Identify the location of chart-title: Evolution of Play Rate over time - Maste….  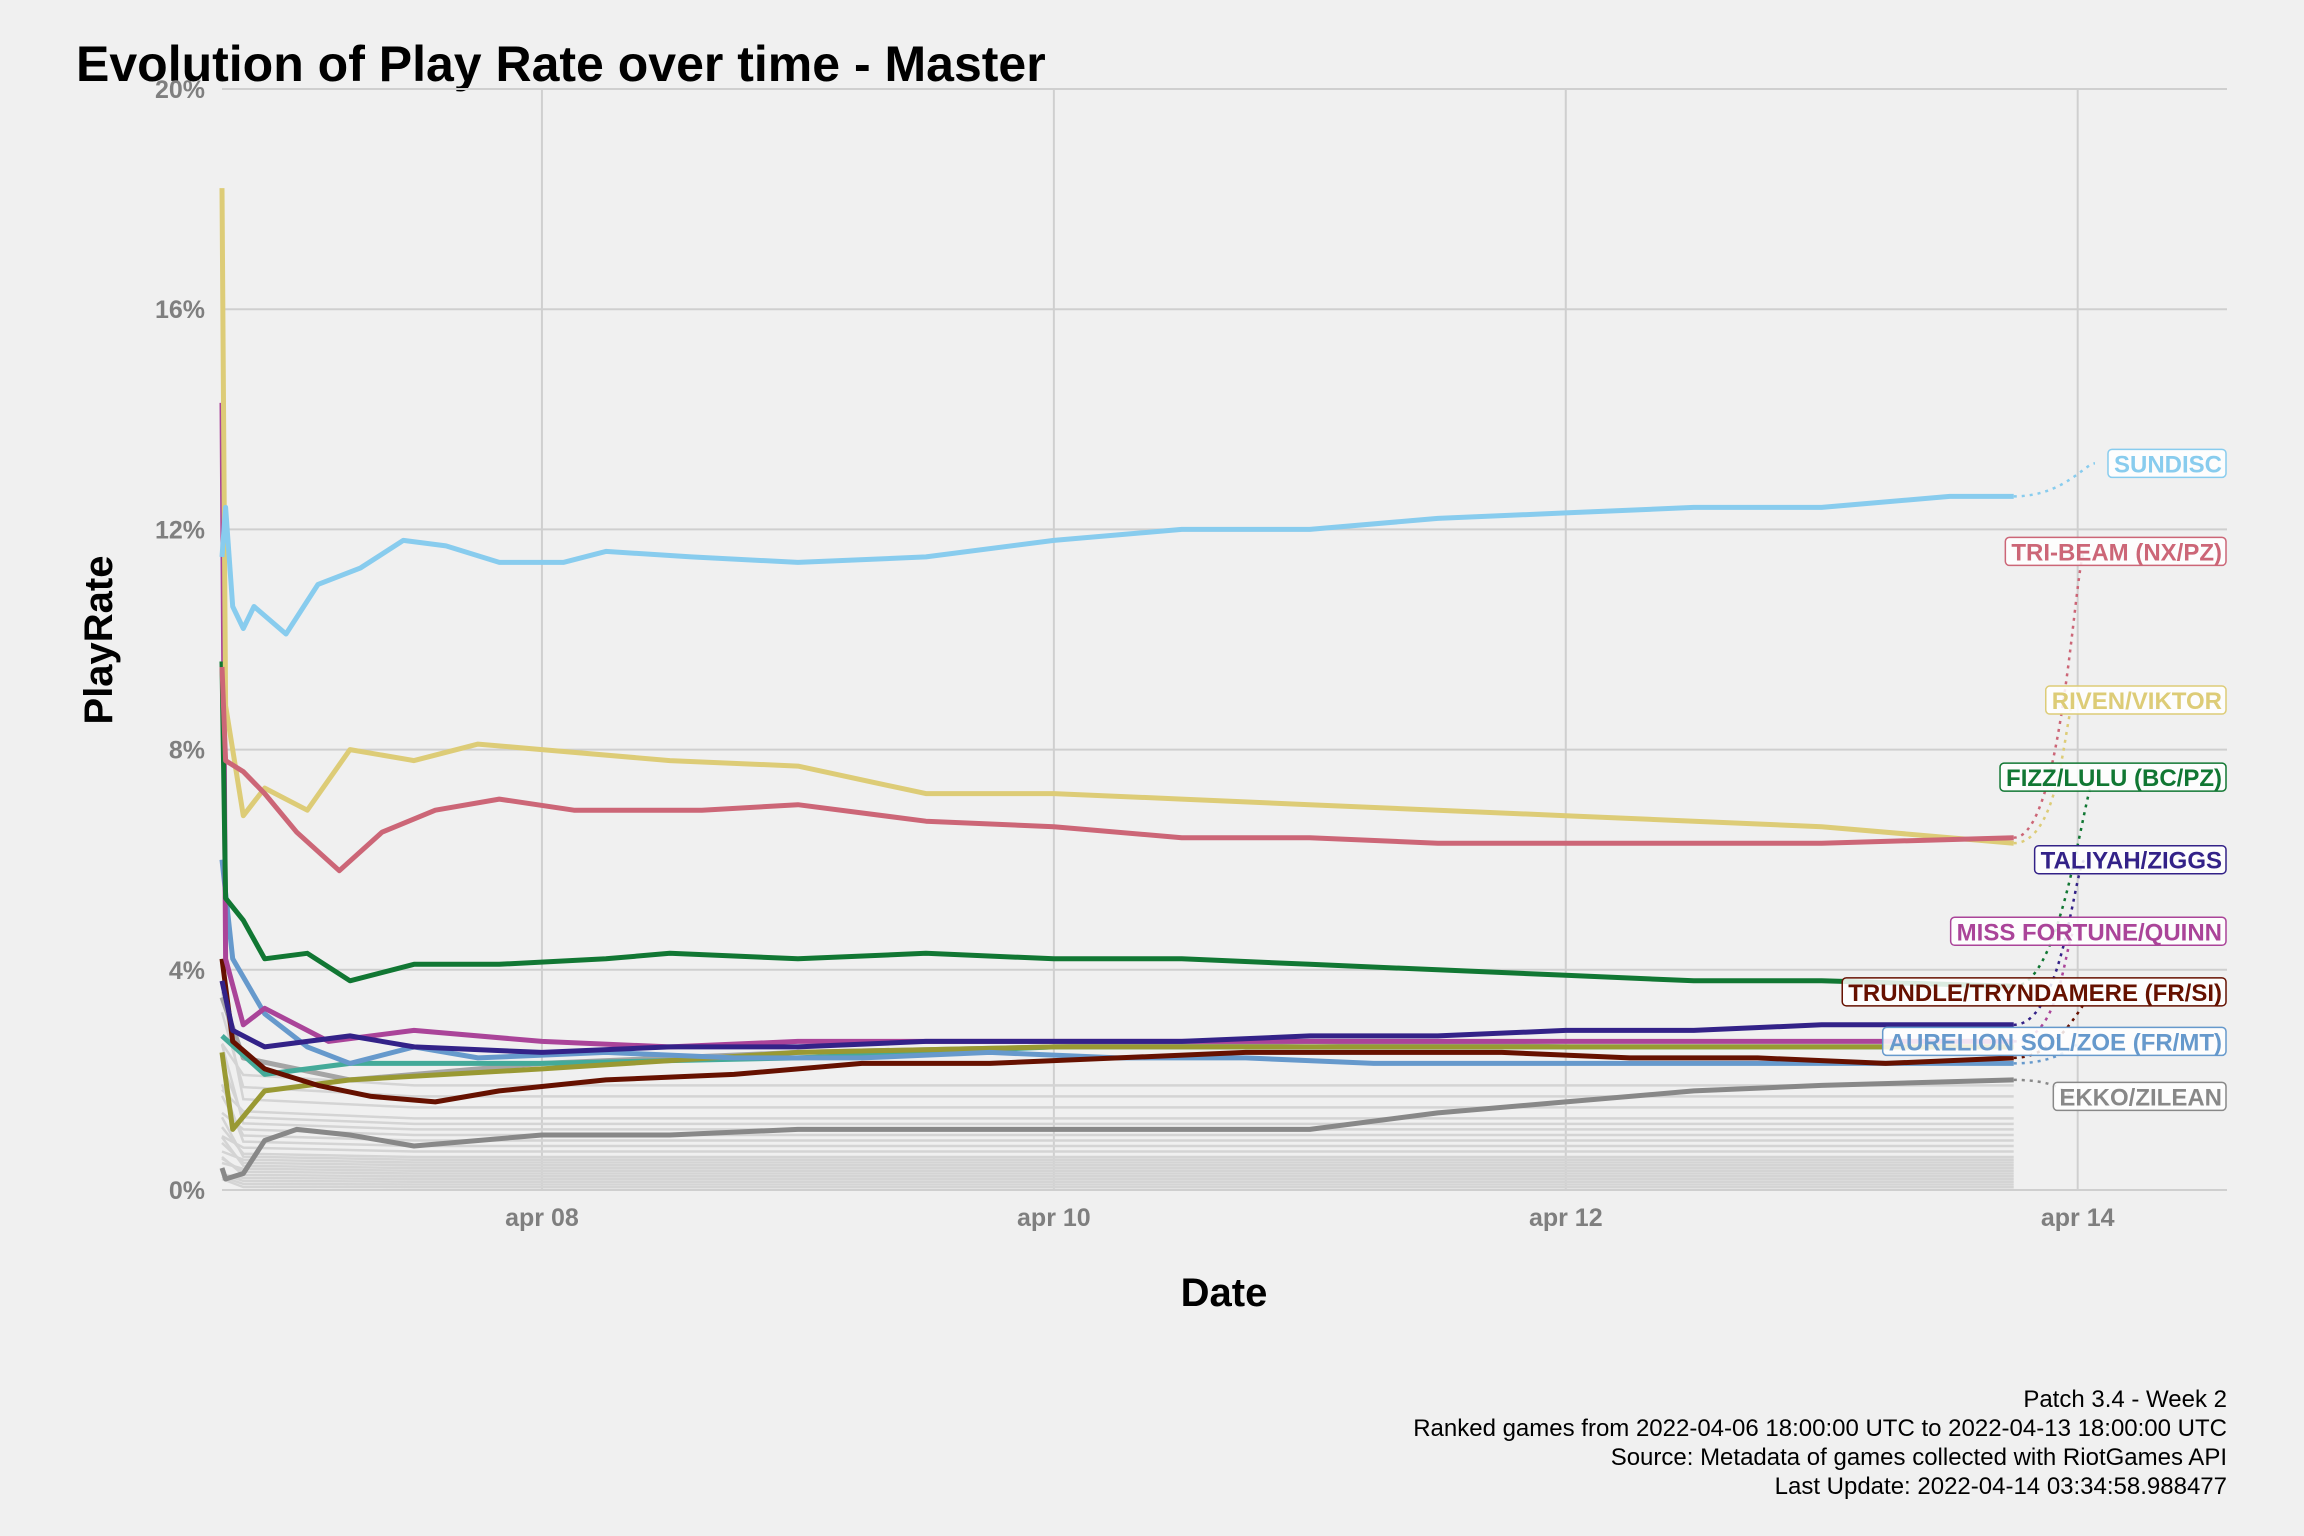
(561, 64).